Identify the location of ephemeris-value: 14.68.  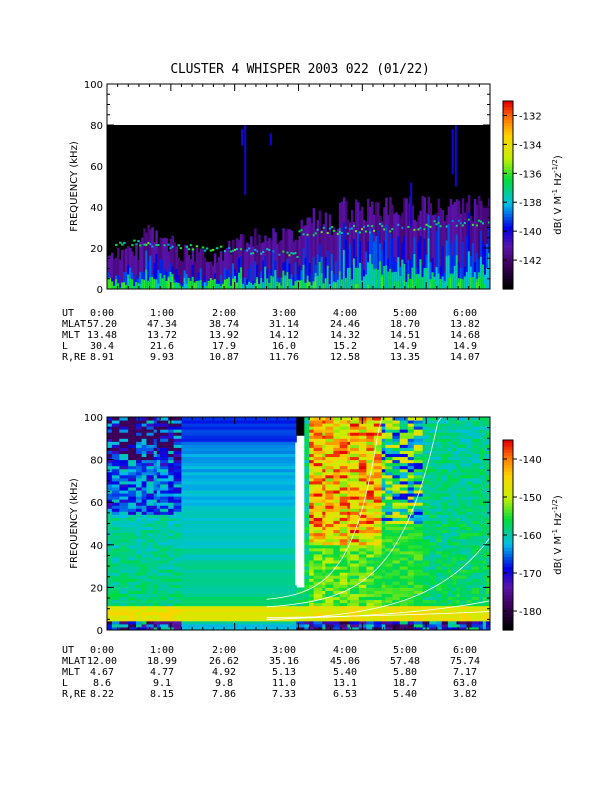
(465, 335).